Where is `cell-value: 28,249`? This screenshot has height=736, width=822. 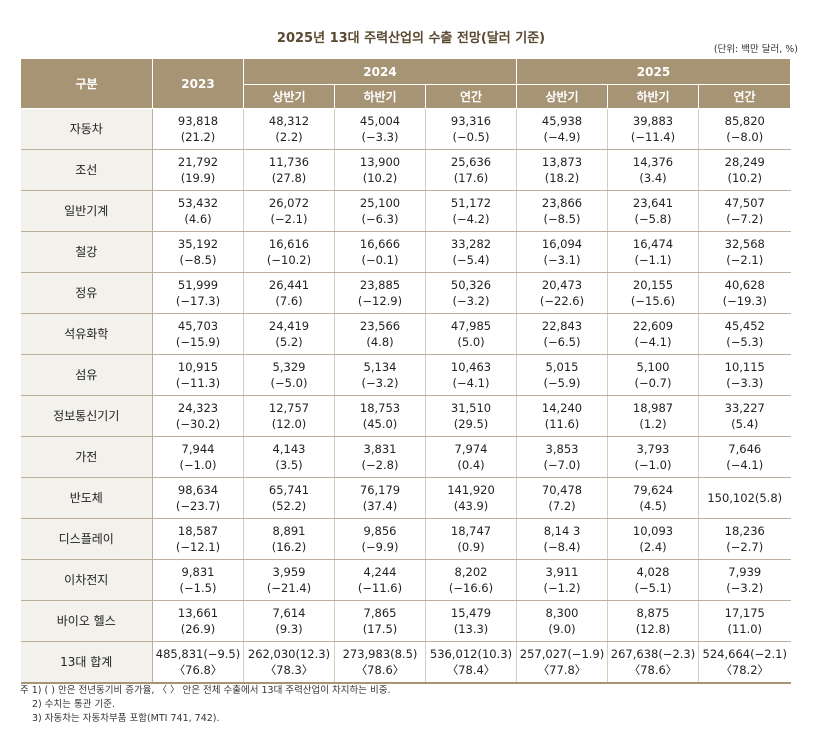
cell-value: 28,249 is located at coordinates (744, 162).